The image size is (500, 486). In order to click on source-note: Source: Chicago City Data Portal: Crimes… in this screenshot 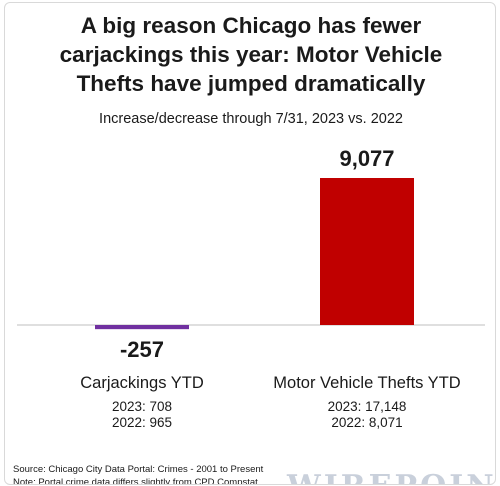, I will do `click(138, 474)`.